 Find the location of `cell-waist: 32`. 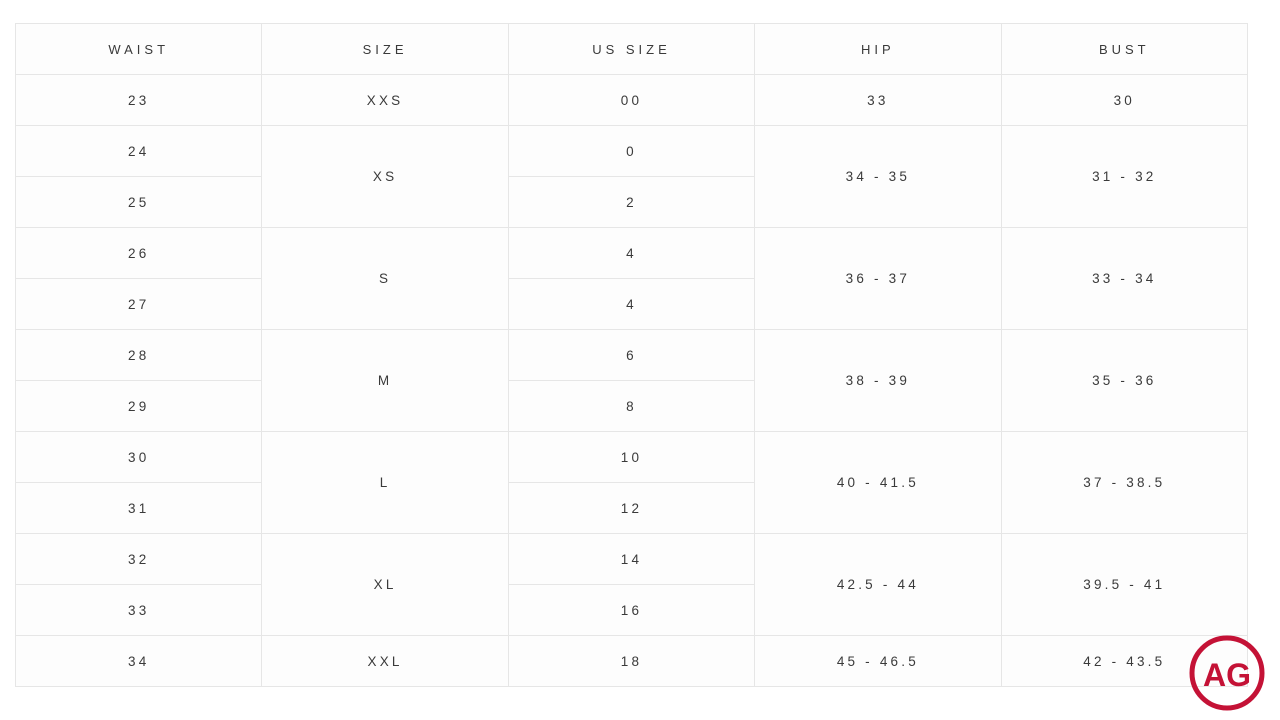

cell-waist: 32 is located at coordinates (138, 559).